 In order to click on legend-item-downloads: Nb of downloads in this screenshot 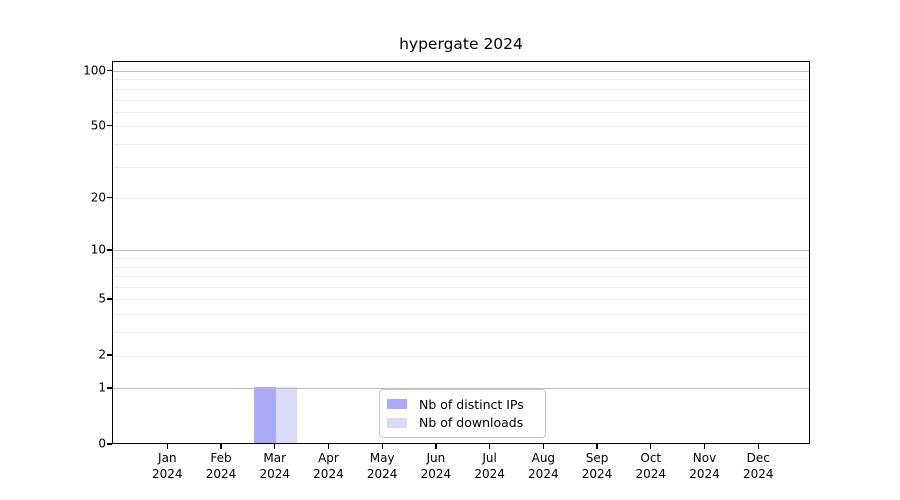, I will do `click(462, 422)`.